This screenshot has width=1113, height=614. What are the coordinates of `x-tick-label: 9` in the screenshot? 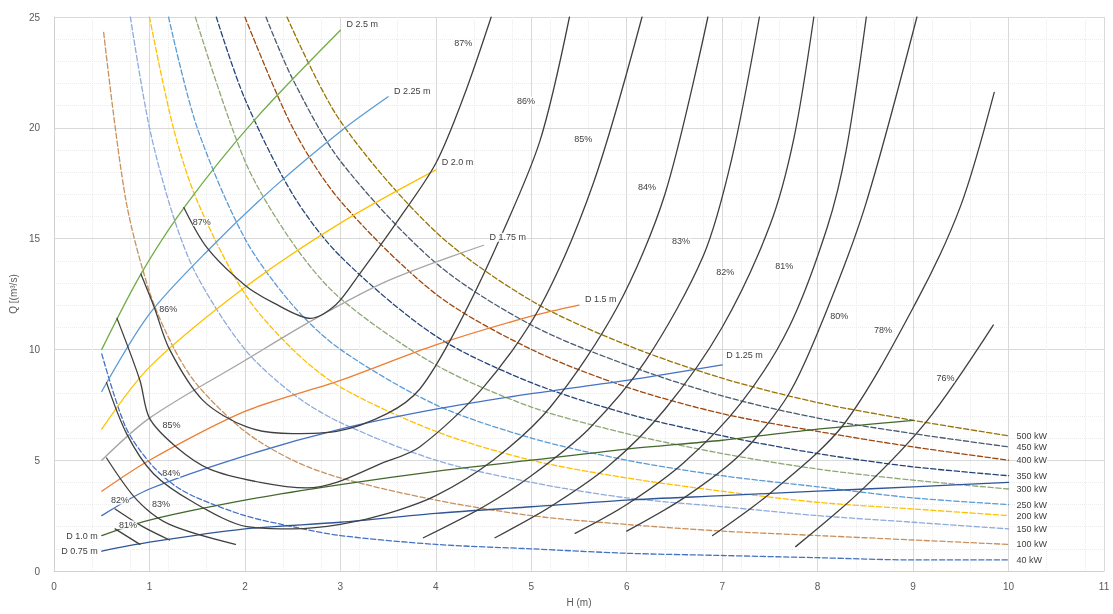 It's located at (913, 586).